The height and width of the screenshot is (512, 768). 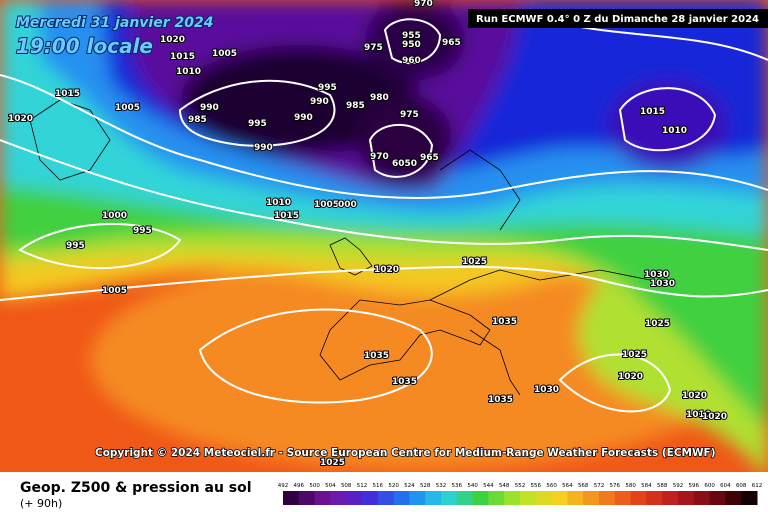 What do you see at coordinates (425, 486) in the screenshot?
I see `colorbar-label: 528` at bounding box center [425, 486].